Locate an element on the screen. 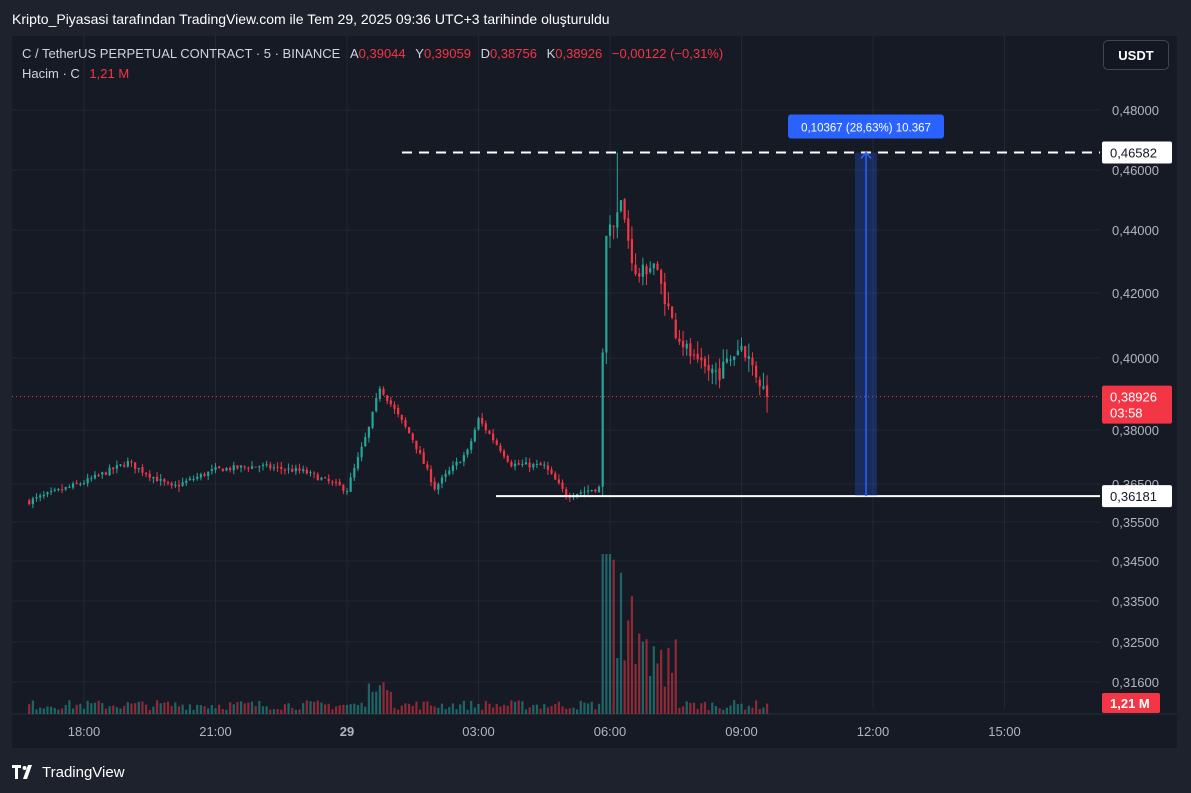 The image size is (1191, 793). time-tick-label: 15:00 is located at coordinates (1004, 731).